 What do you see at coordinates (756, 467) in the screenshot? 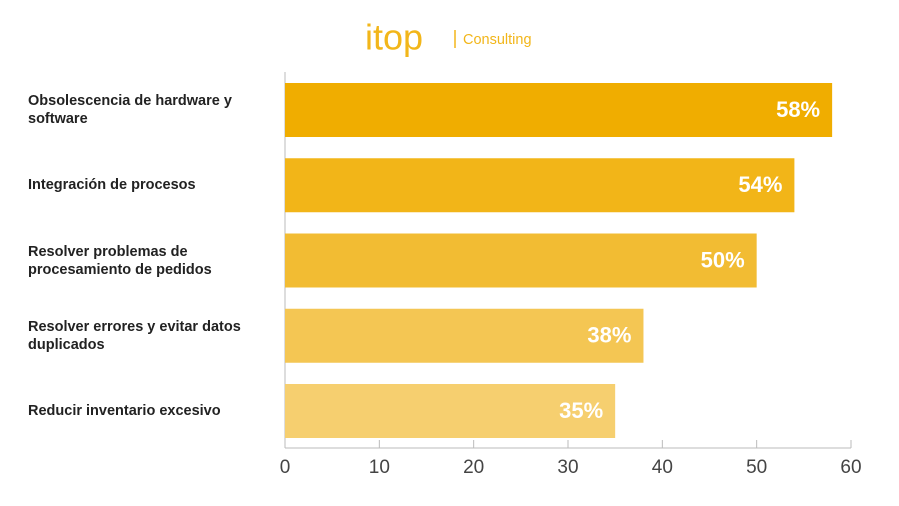
I see `x-tick-label: 50` at bounding box center [756, 467].